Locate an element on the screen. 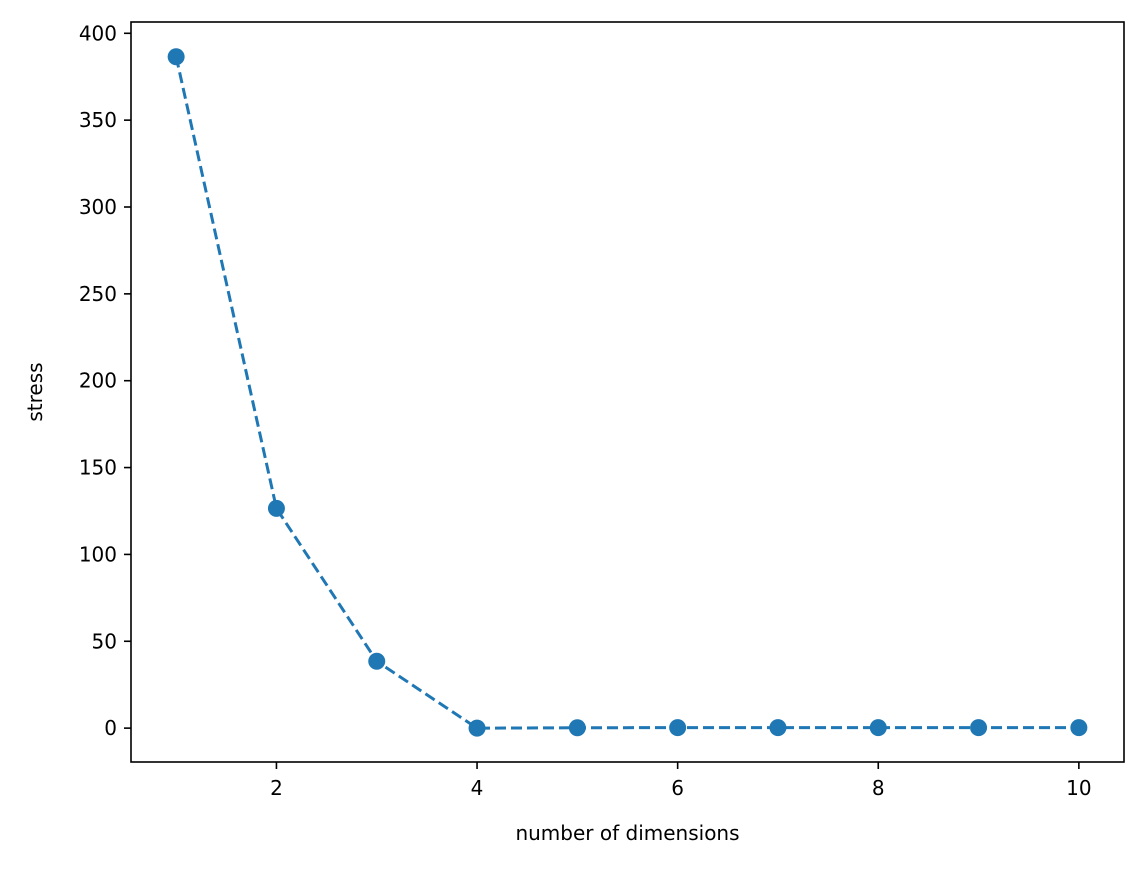 Image resolution: width=1147 pixels, height=869 pixels. y-tick-label: 350 is located at coordinates (98, 120).